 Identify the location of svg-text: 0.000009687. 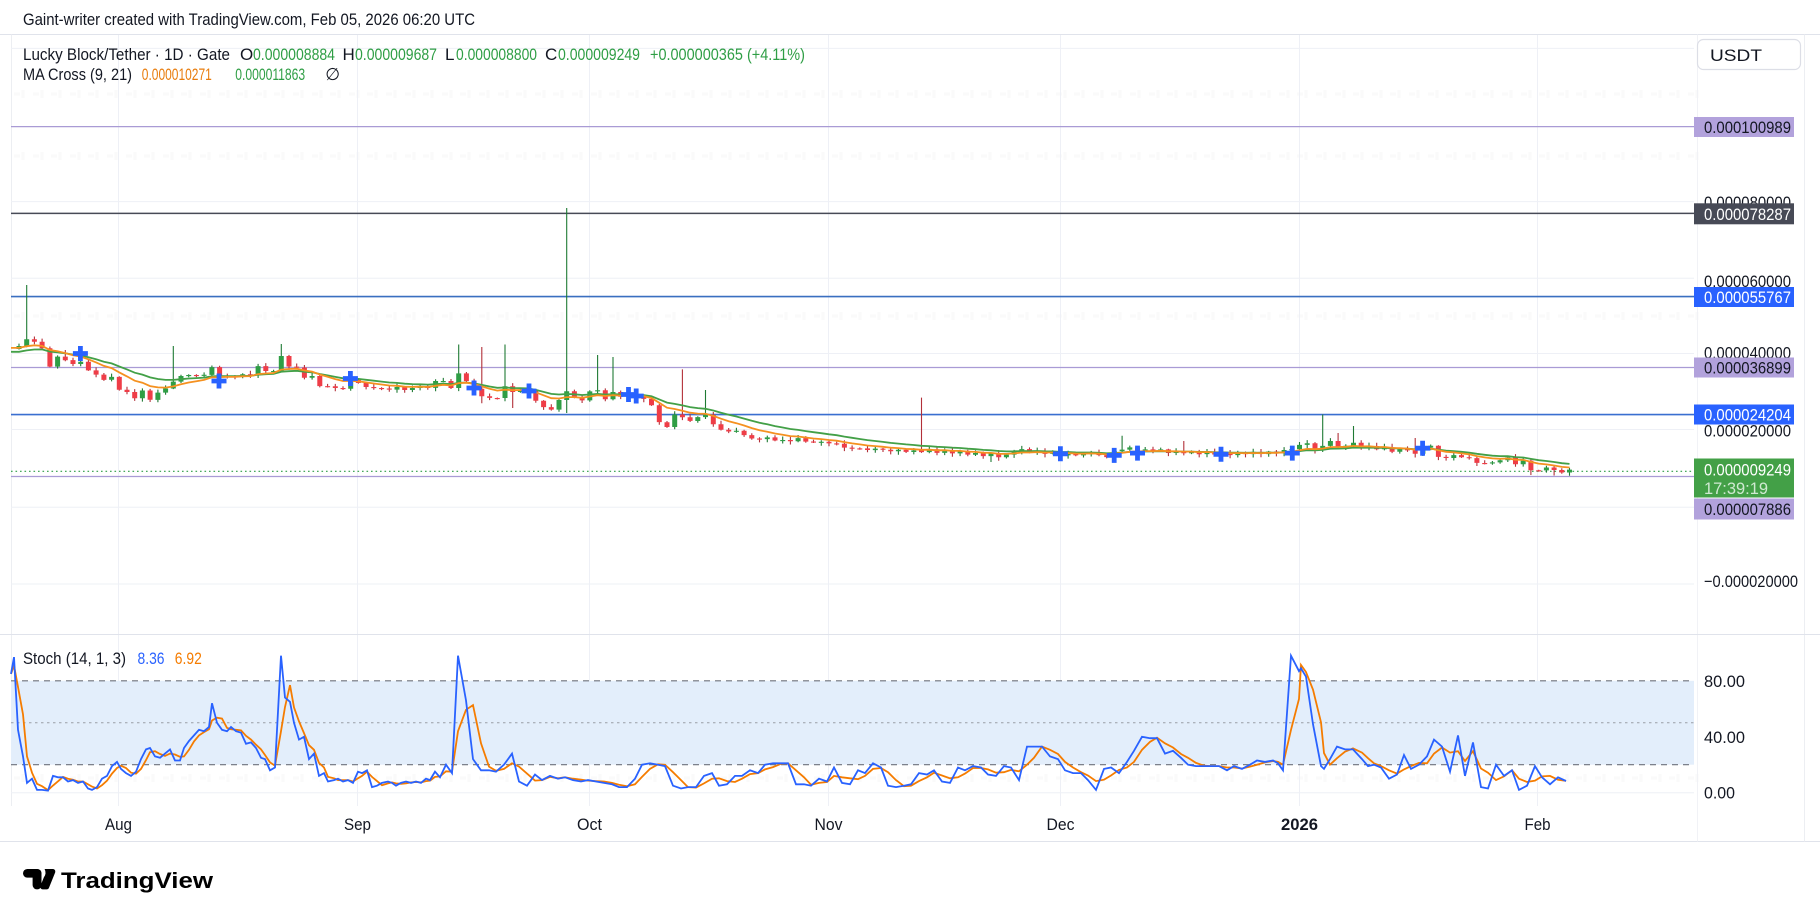
(396, 54).